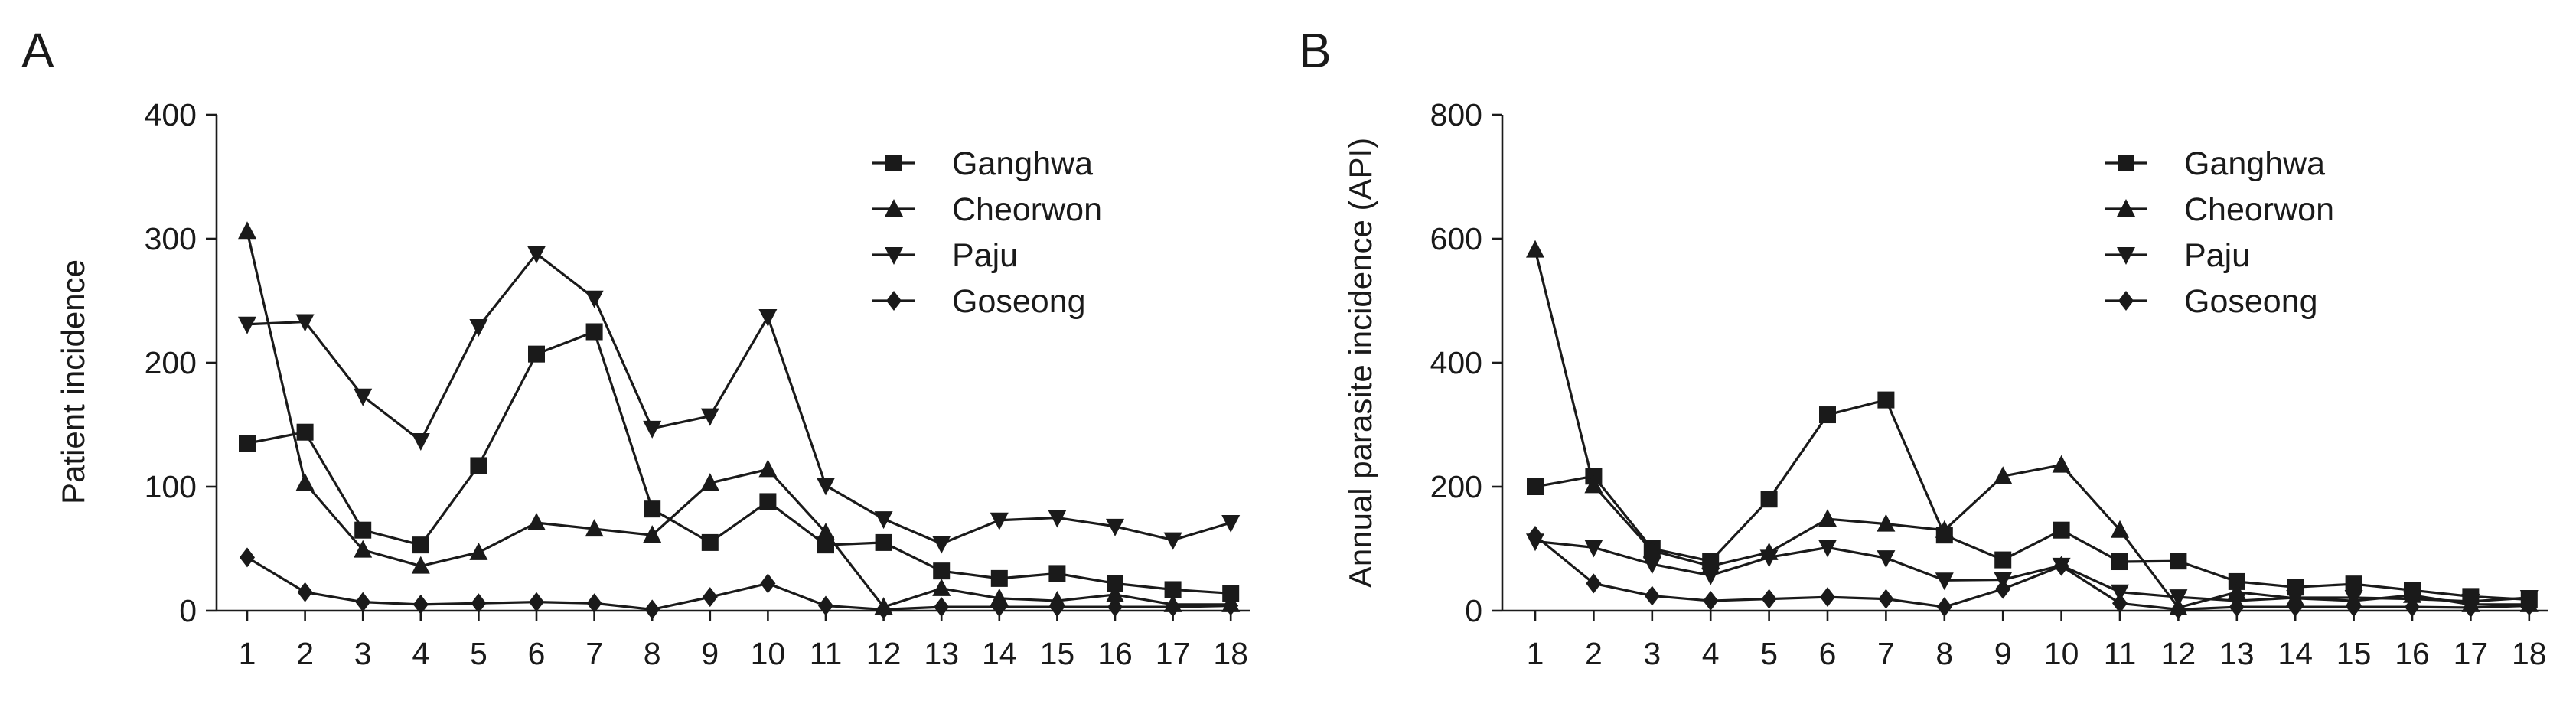 This screenshot has height=701, width=2576. I want to click on legend-label: Cheorwon, so click(2259, 209).